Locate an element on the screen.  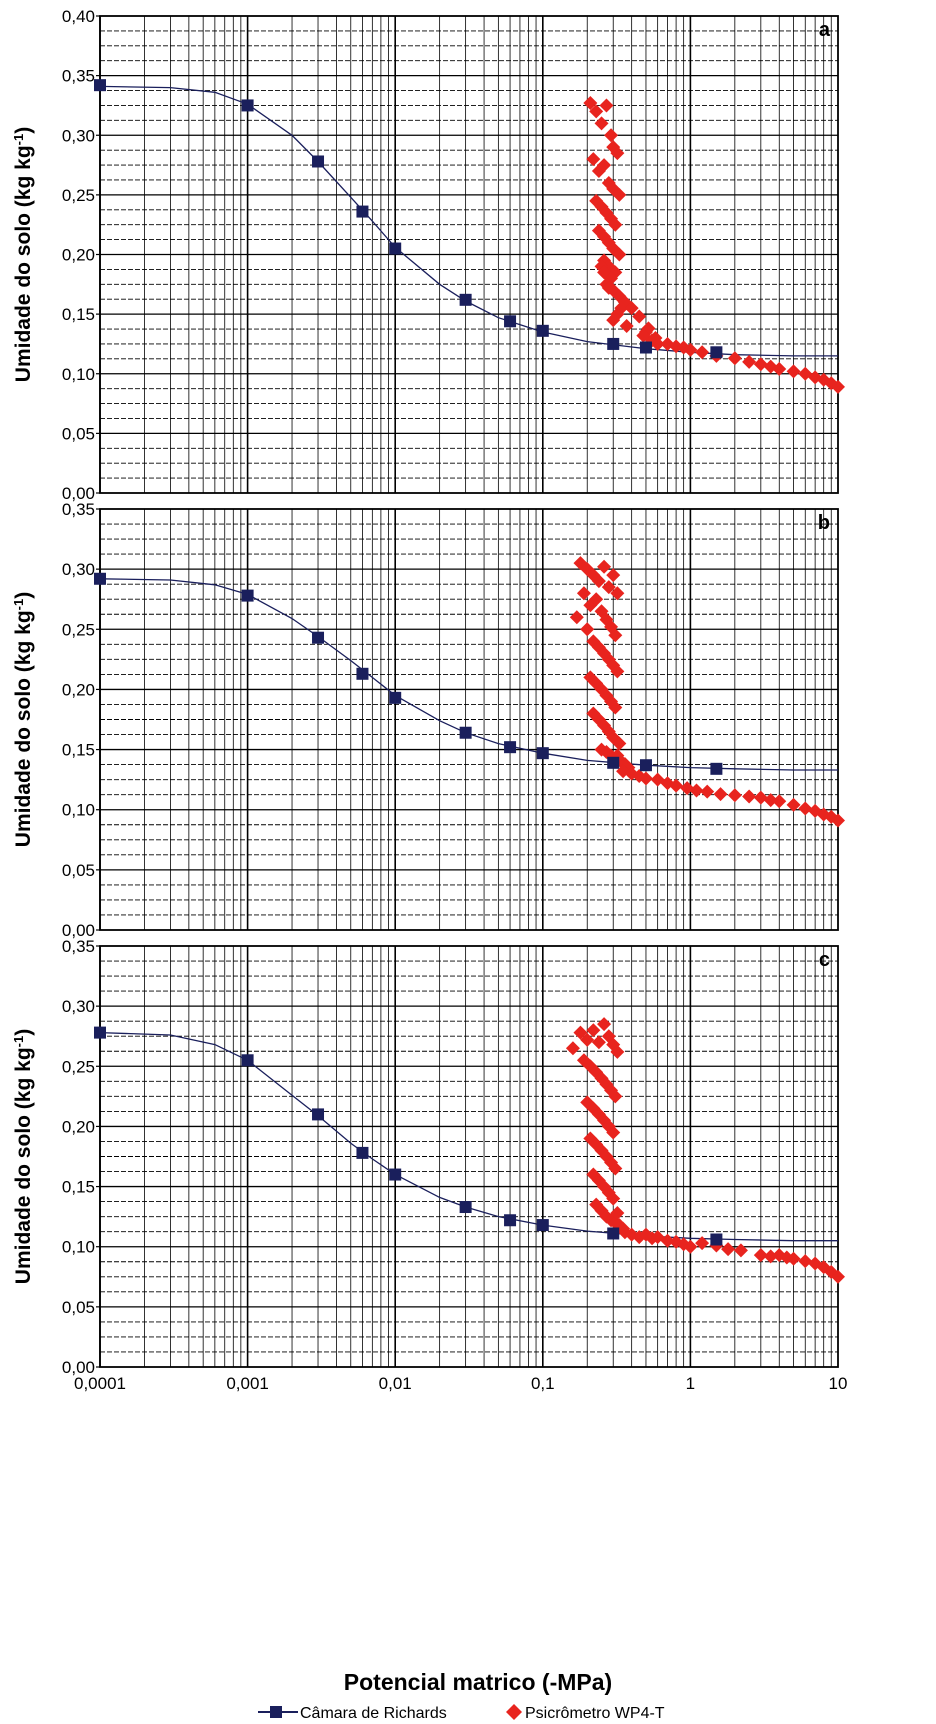
panel-label: a is located at coordinates (825, 30).